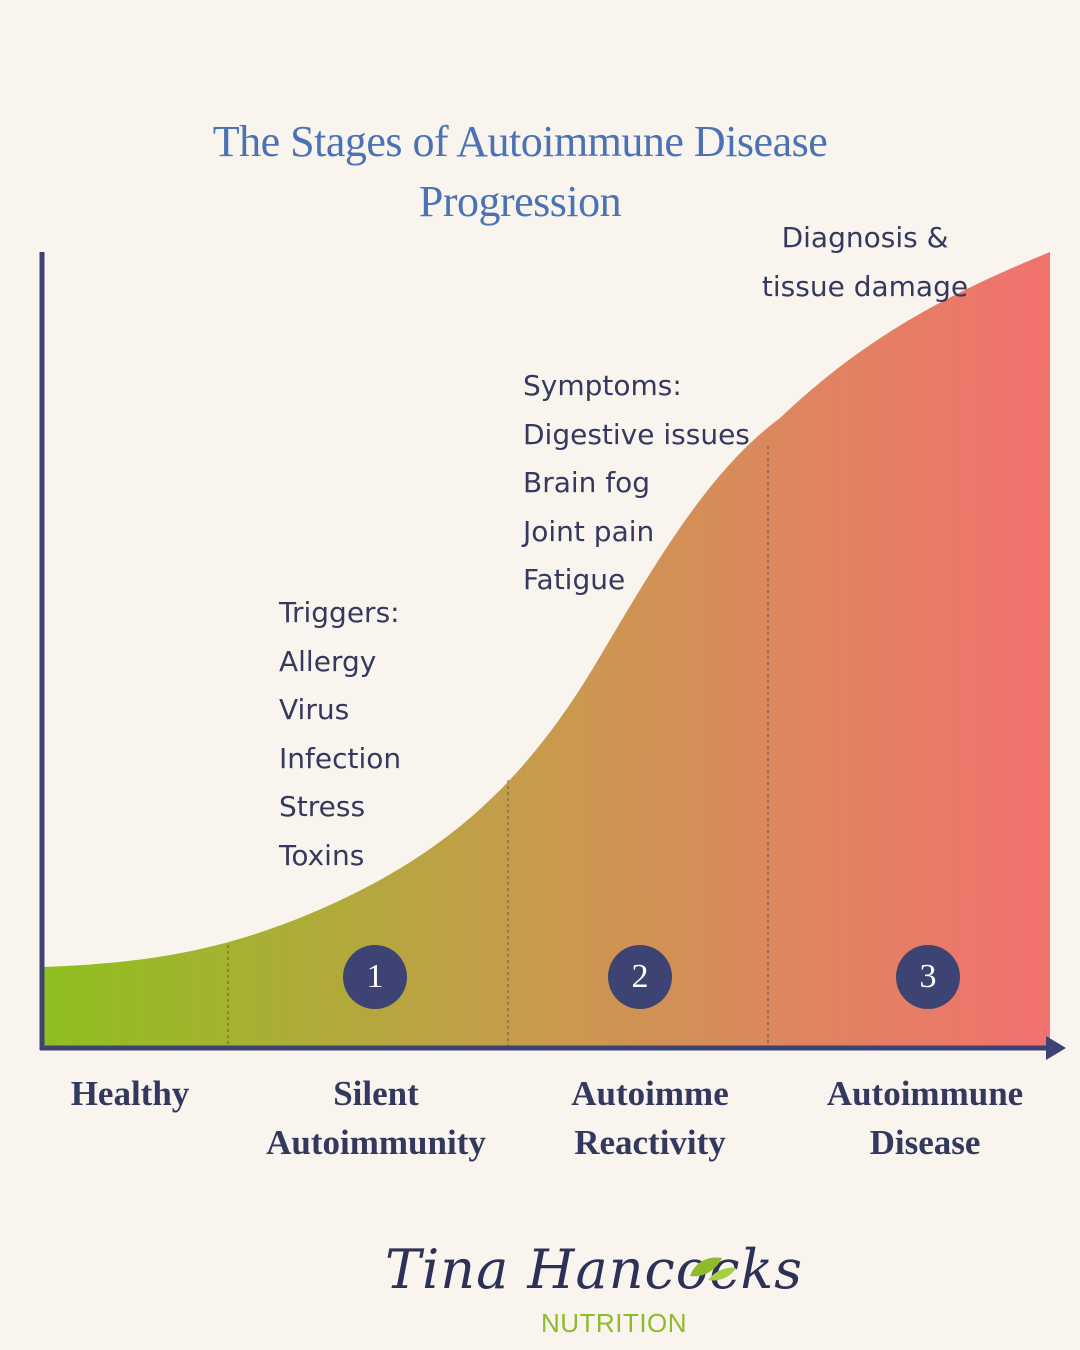 The height and width of the screenshot is (1350, 1080). I want to click on logo-script: Tina Hancocks, so click(594, 1269).